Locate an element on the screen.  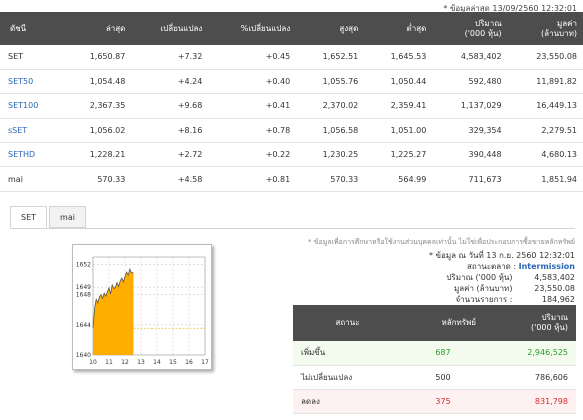
last-value: 1,054.48 is located at coordinates (97, 82).